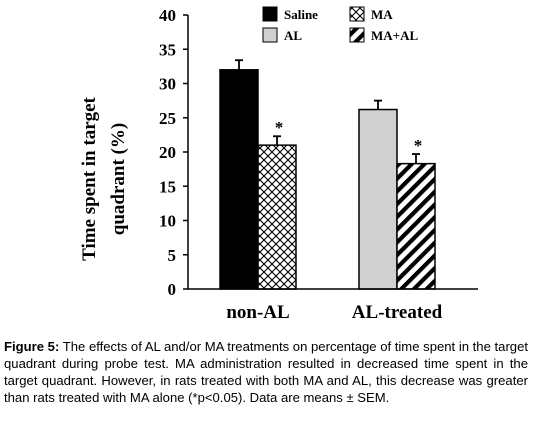 This screenshot has width=534, height=429. What do you see at coordinates (394, 35) in the screenshot?
I see `legend-label: MA+AL` at bounding box center [394, 35].